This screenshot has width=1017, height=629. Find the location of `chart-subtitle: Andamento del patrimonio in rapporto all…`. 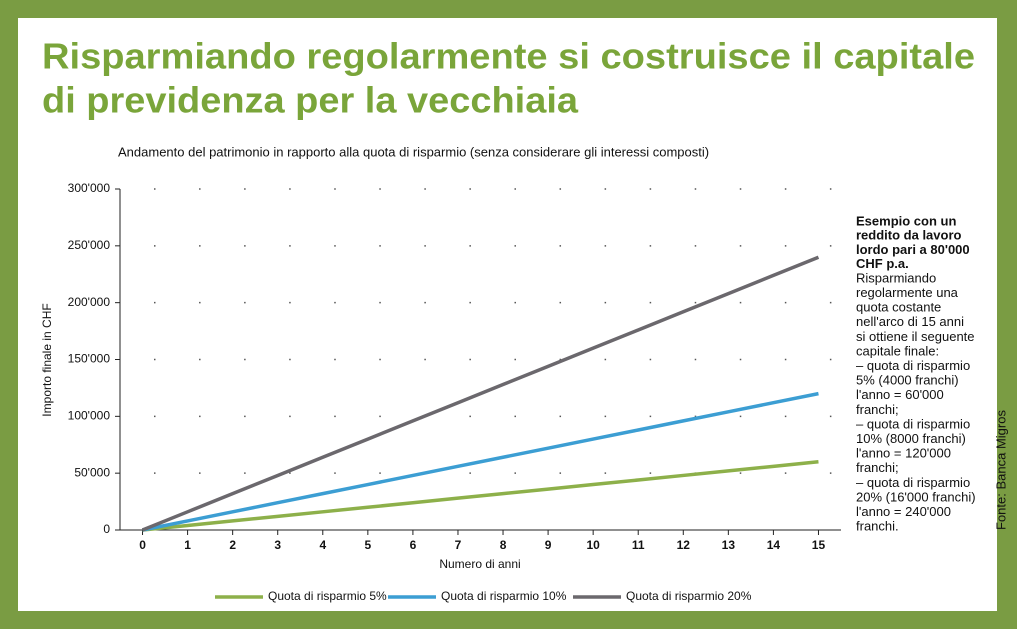

chart-subtitle: Andamento del patrimonio in rapporto all… is located at coordinates (413, 151).